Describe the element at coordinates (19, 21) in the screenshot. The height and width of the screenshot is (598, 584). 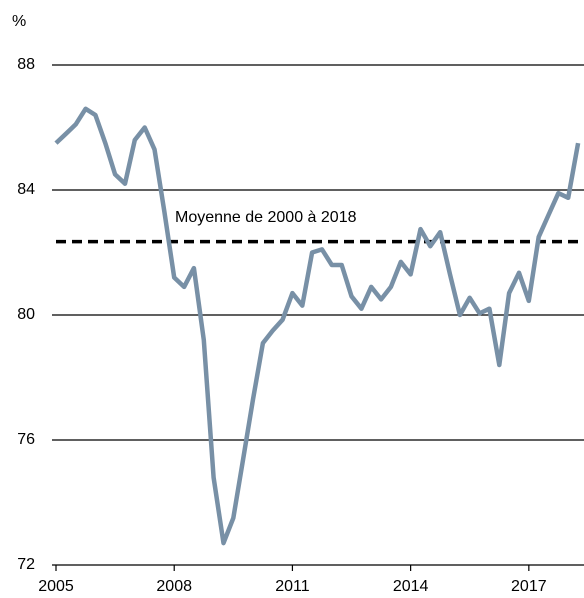
I see `y-axis-label: %` at that location.